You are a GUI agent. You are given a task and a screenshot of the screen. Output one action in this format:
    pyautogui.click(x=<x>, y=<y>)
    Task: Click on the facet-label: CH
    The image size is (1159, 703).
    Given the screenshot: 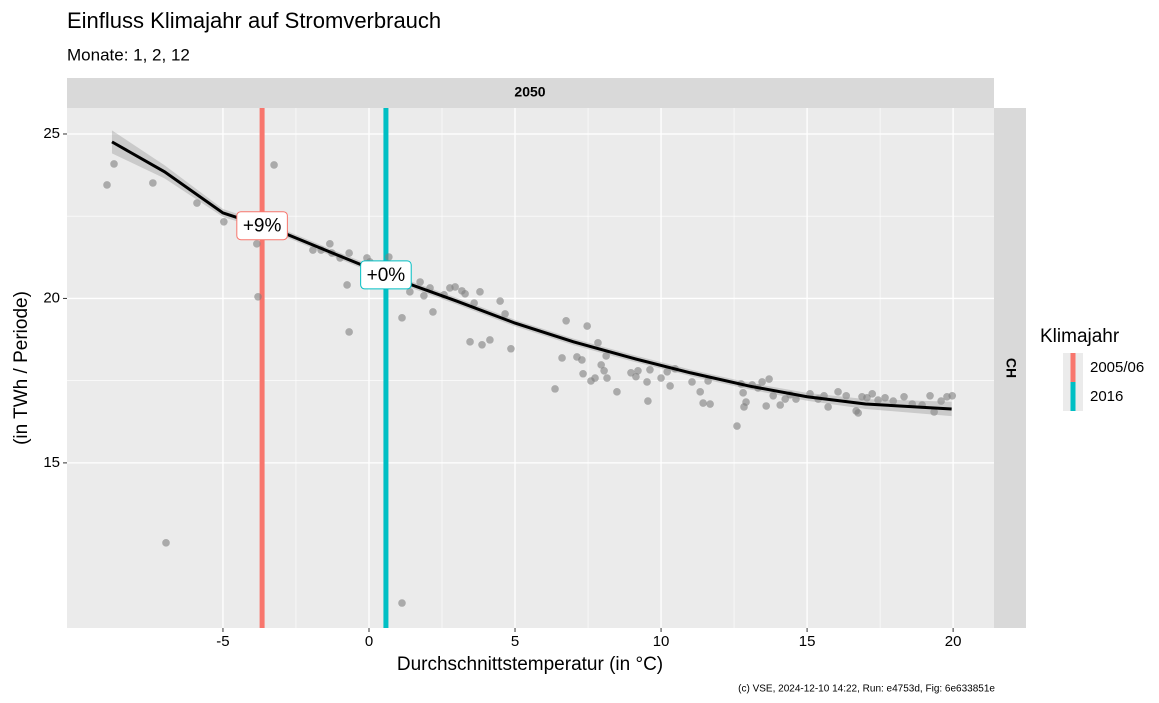 What is the action you would take?
    pyautogui.click(x=1011, y=368)
    